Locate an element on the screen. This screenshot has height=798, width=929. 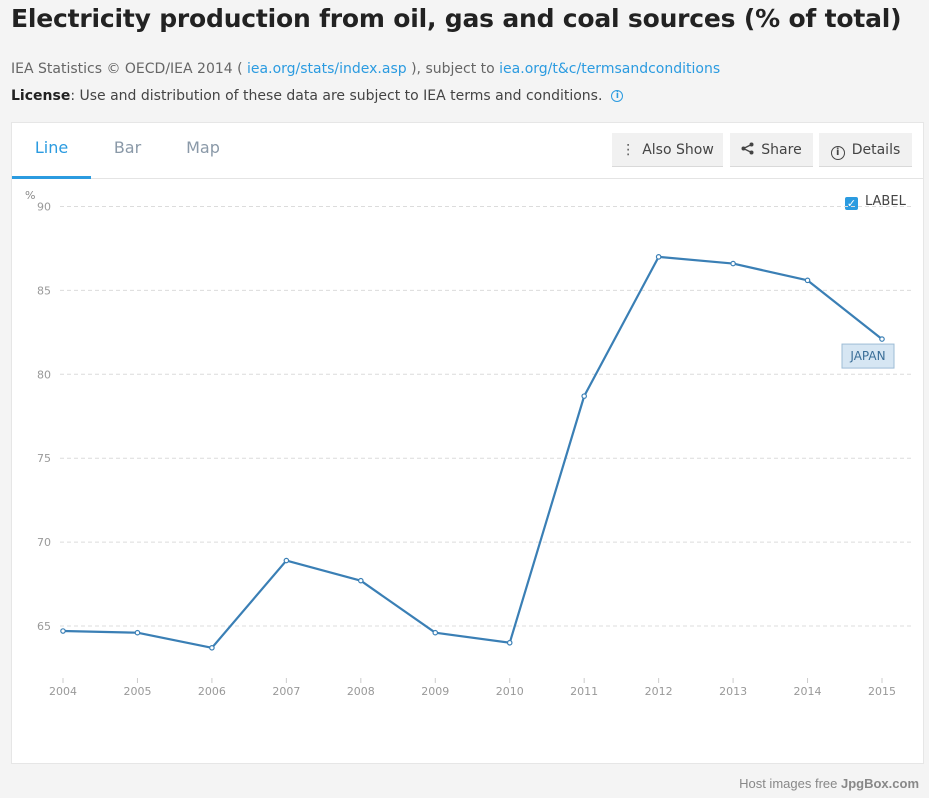
label-toggle-text: LABEL is located at coordinates (885, 201).